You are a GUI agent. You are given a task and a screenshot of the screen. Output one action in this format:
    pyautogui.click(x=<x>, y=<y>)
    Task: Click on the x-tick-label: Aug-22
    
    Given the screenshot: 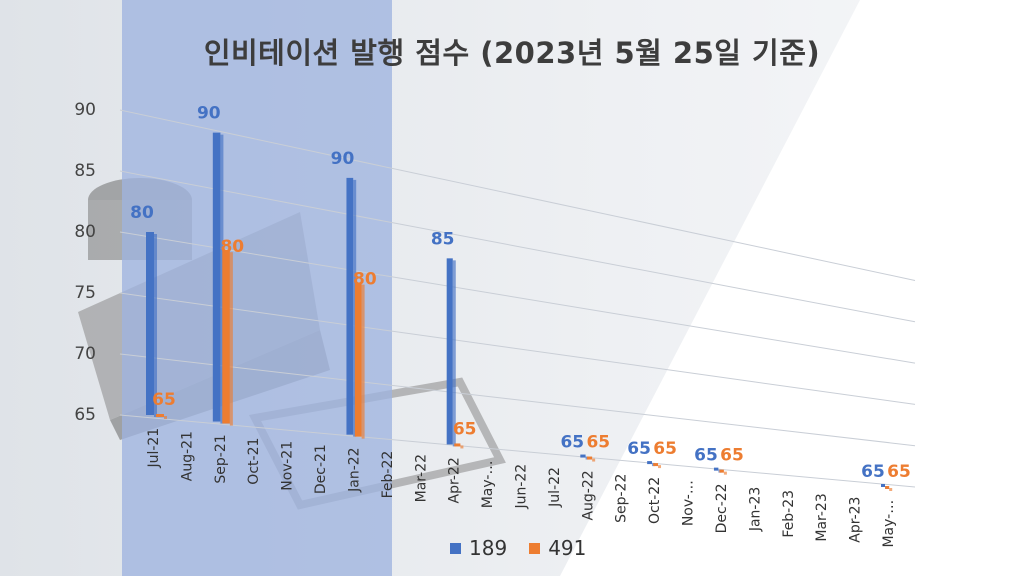 What is the action you would take?
    pyautogui.click(x=588, y=495)
    